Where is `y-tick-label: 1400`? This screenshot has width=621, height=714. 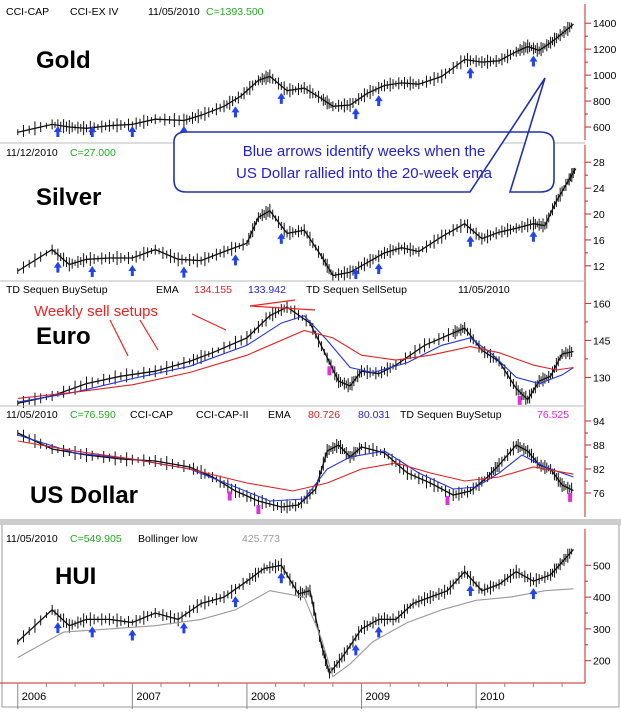
y-tick-label: 1400 is located at coordinates (605, 24).